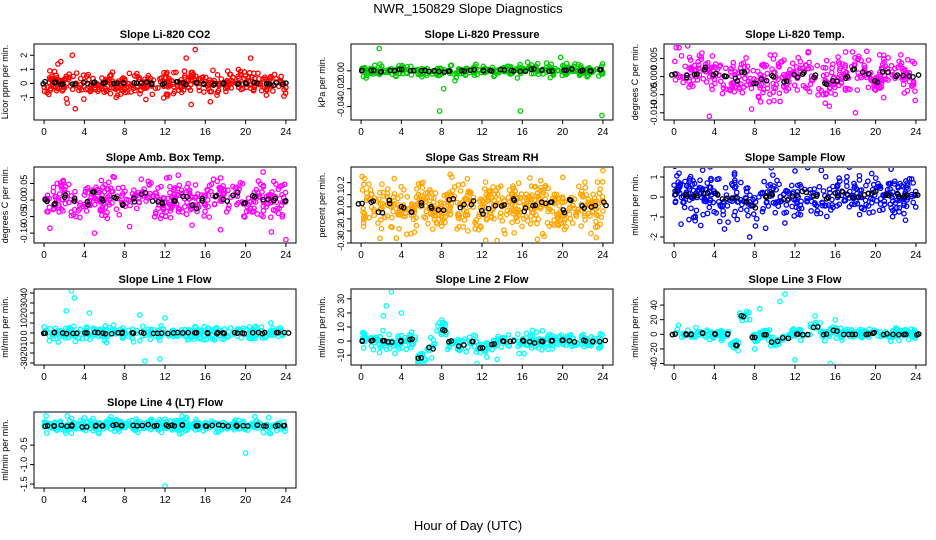  Describe the element at coordinates (44, 500) in the screenshot. I see `x-tick-label: 0` at that location.